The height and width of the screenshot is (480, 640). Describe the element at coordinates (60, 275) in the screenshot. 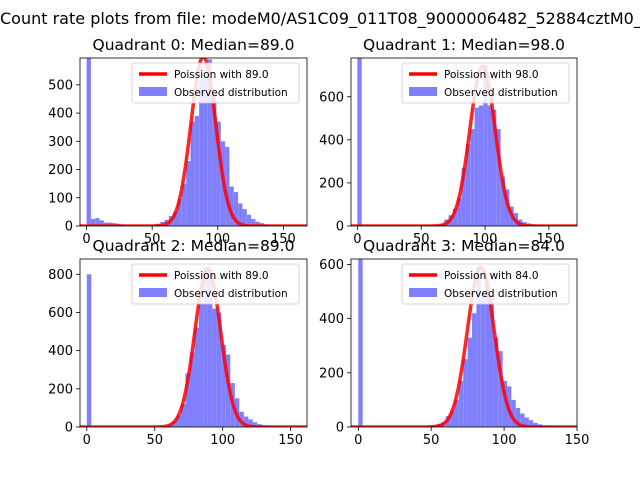

I see `y-tick-label: 800` at that location.